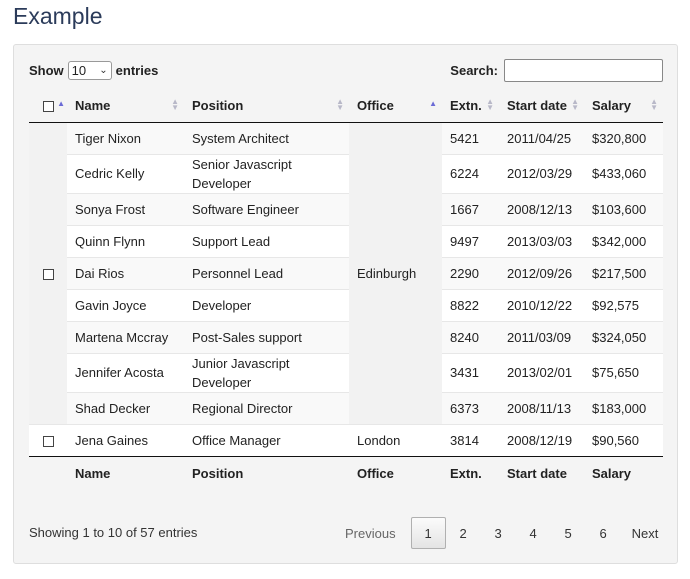  Describe the element at coordinates (533, 533) in the screenshot. I see `page-button-4: 4` at that location.